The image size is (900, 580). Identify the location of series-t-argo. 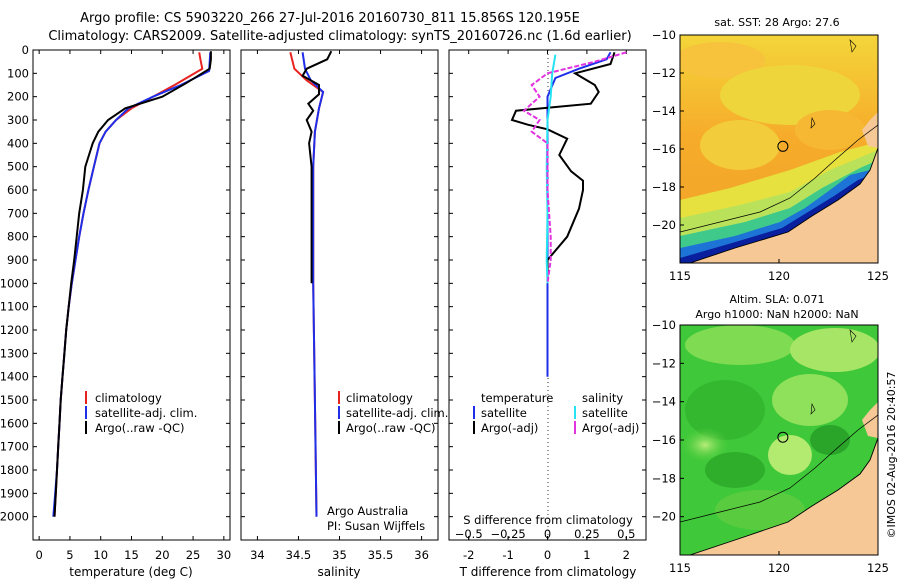
(563, 167).